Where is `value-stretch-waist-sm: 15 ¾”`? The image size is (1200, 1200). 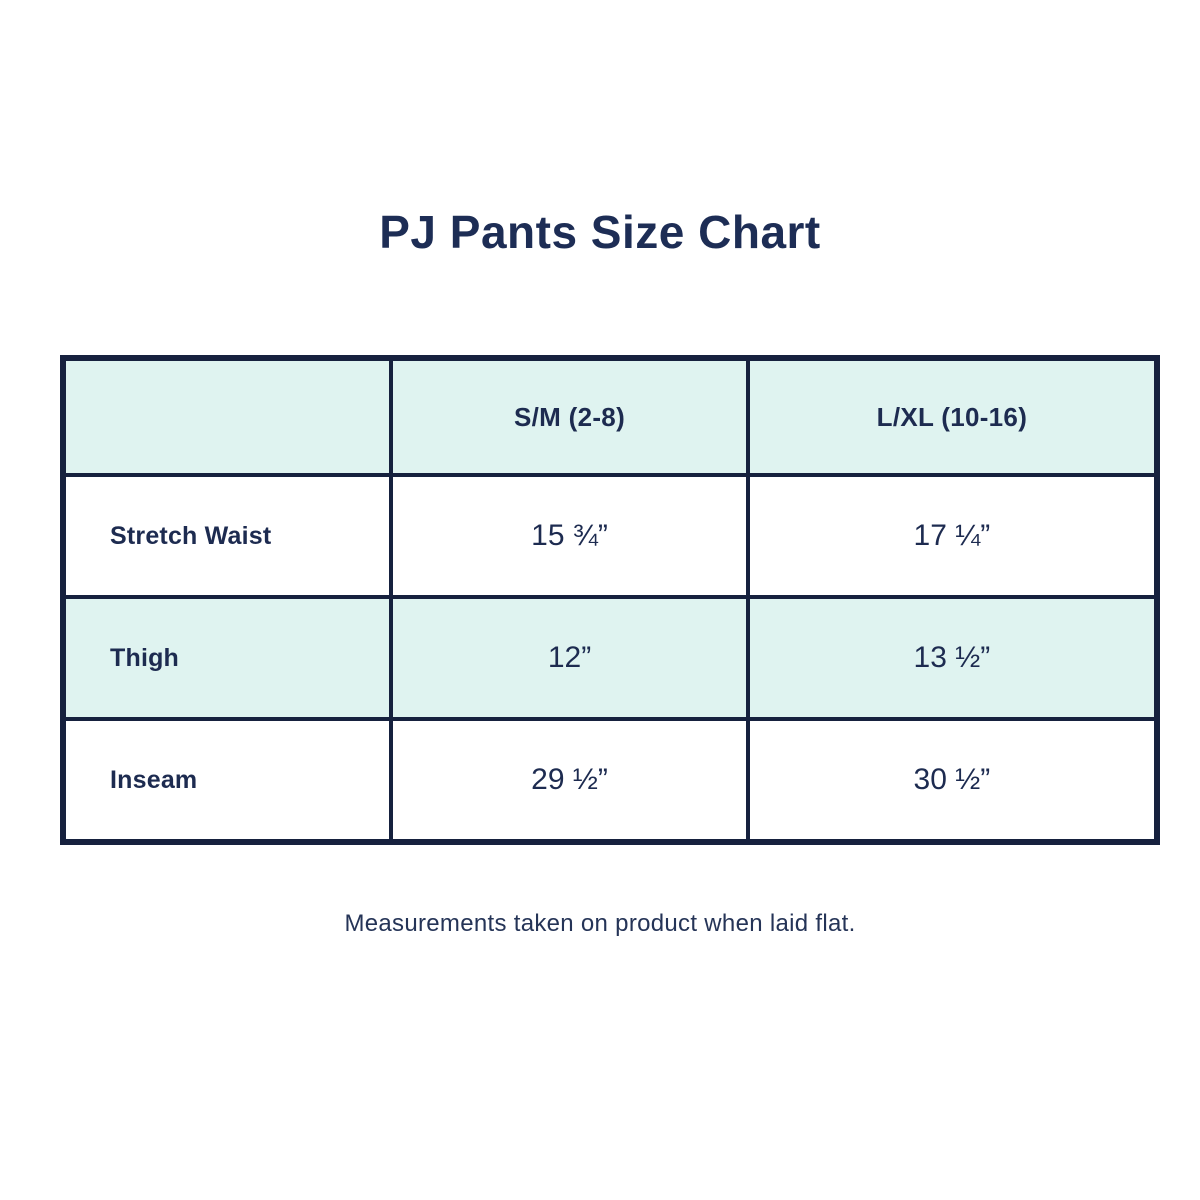 value-stretch-waist-sm: 15 ¾” is located at coordinates (569, 536).